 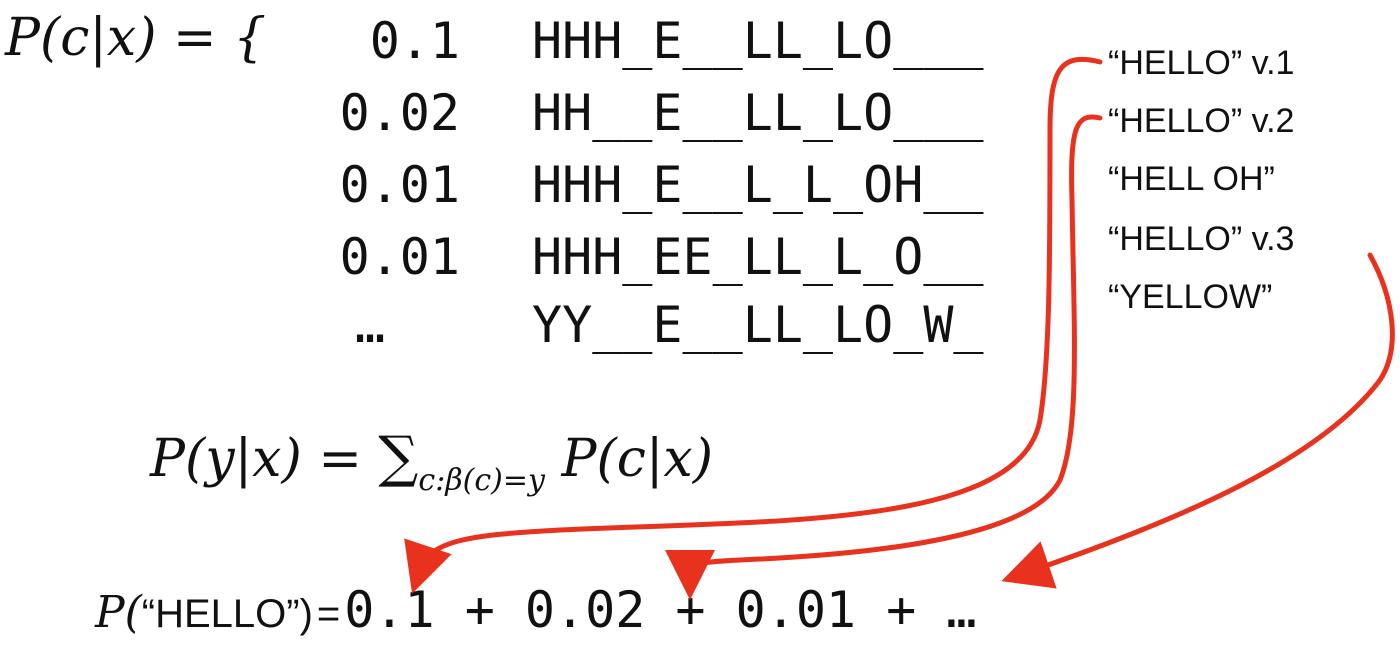 What do you see at coordinates (399, 185) in the screenshot?
I see `prob-row-3: 0.01` at bounding box center [399, 185].